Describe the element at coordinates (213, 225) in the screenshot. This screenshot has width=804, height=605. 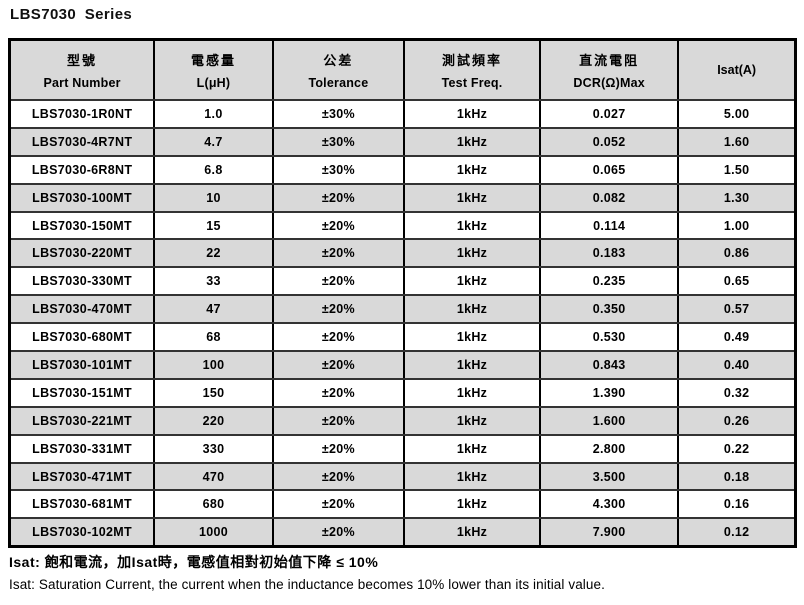
I see `cell-inductance: 15` at that location.